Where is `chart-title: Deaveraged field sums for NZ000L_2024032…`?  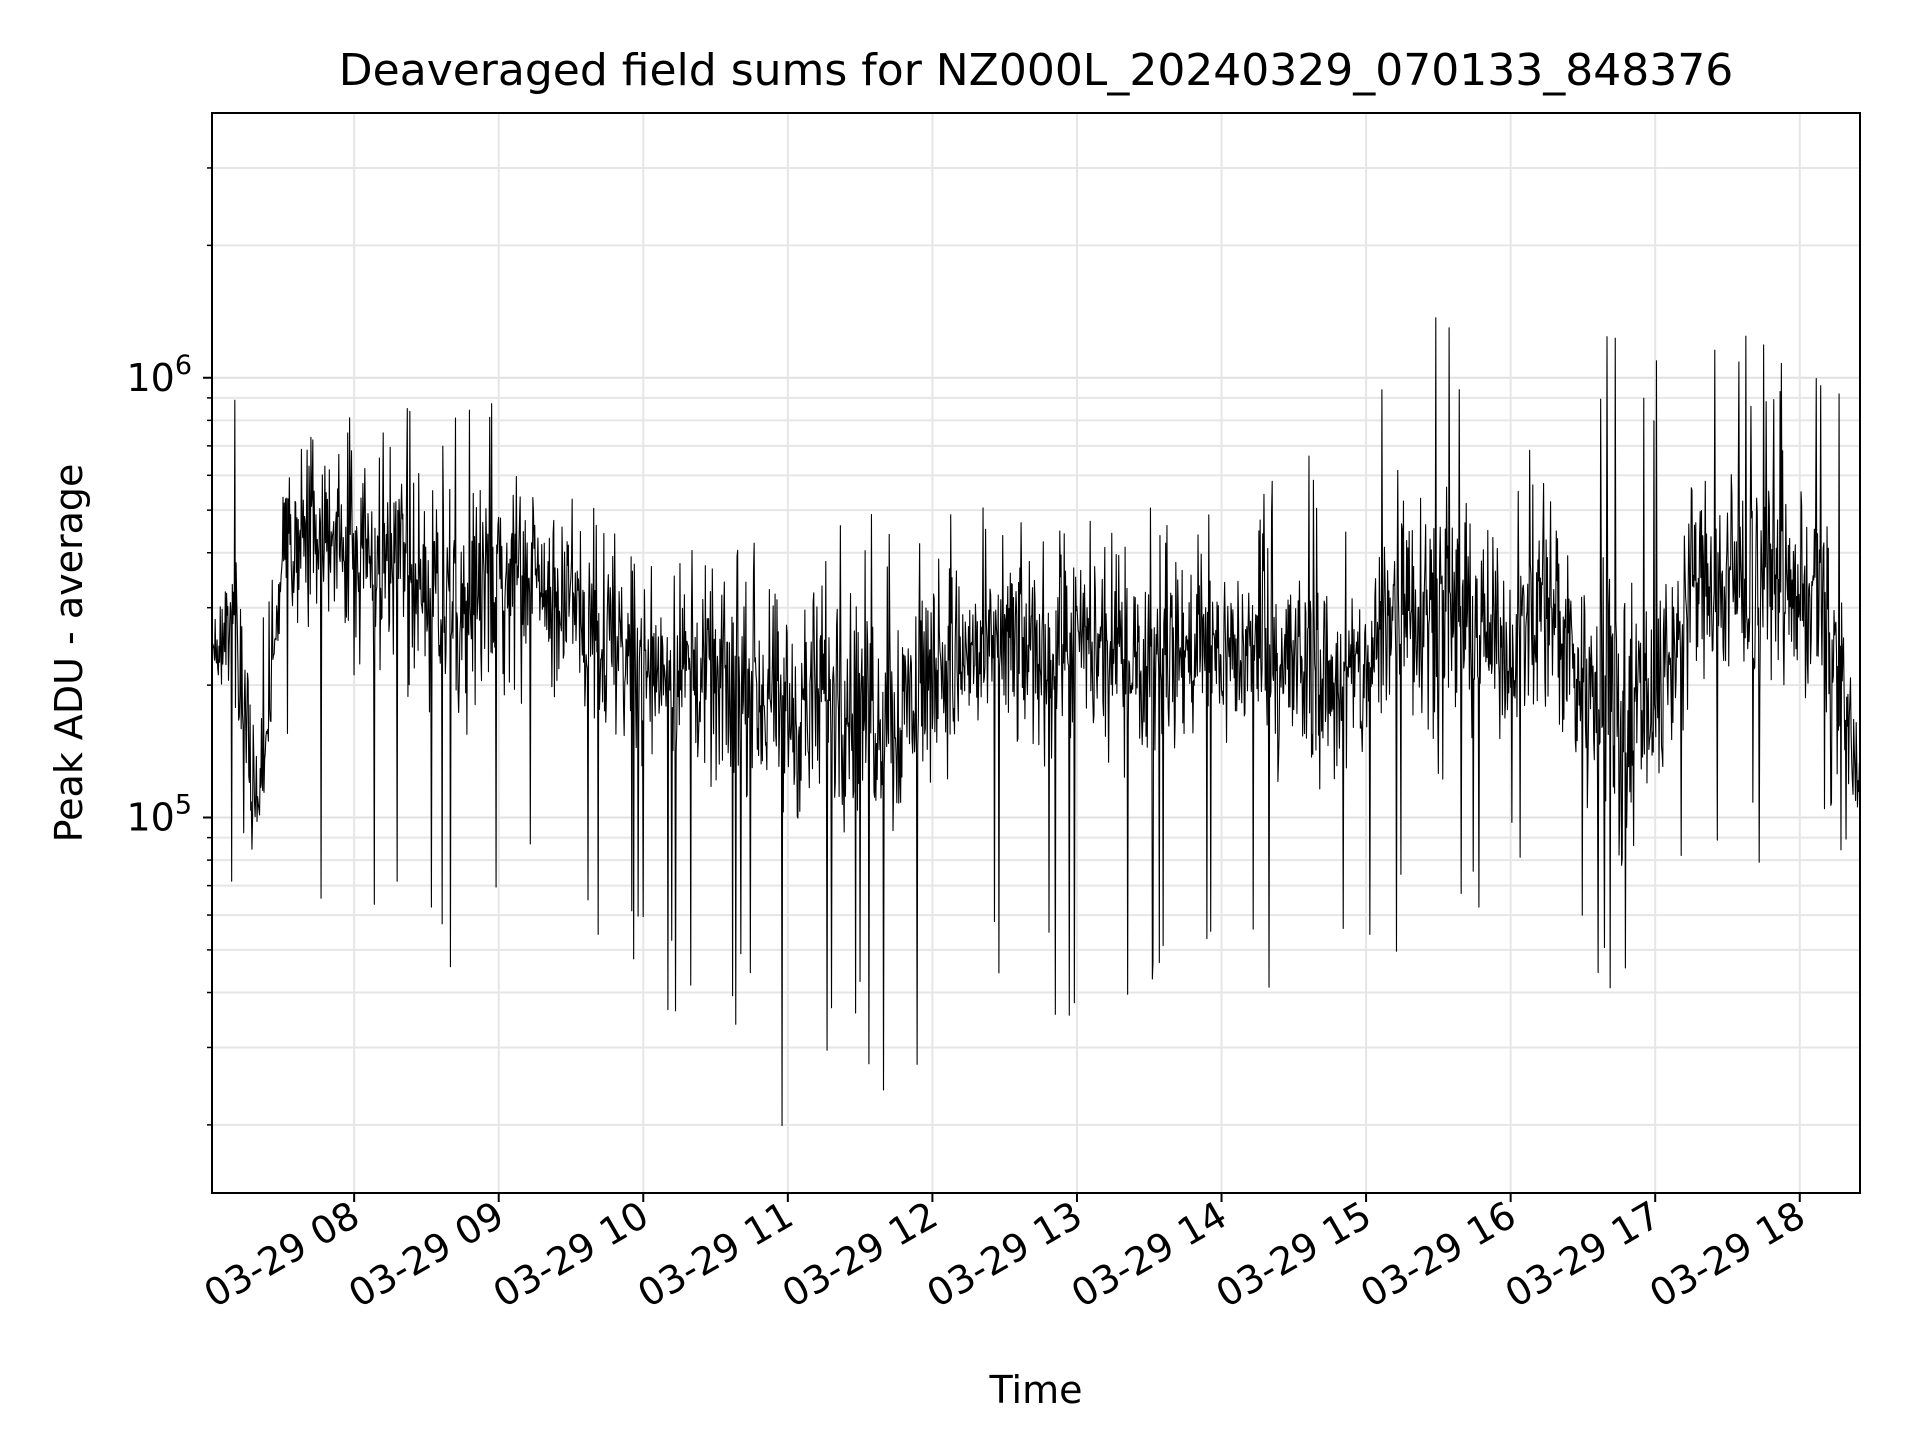 chart-title: Deaveraged field sums for NZ000L_2024032… is located at coordinates (1036, 70).